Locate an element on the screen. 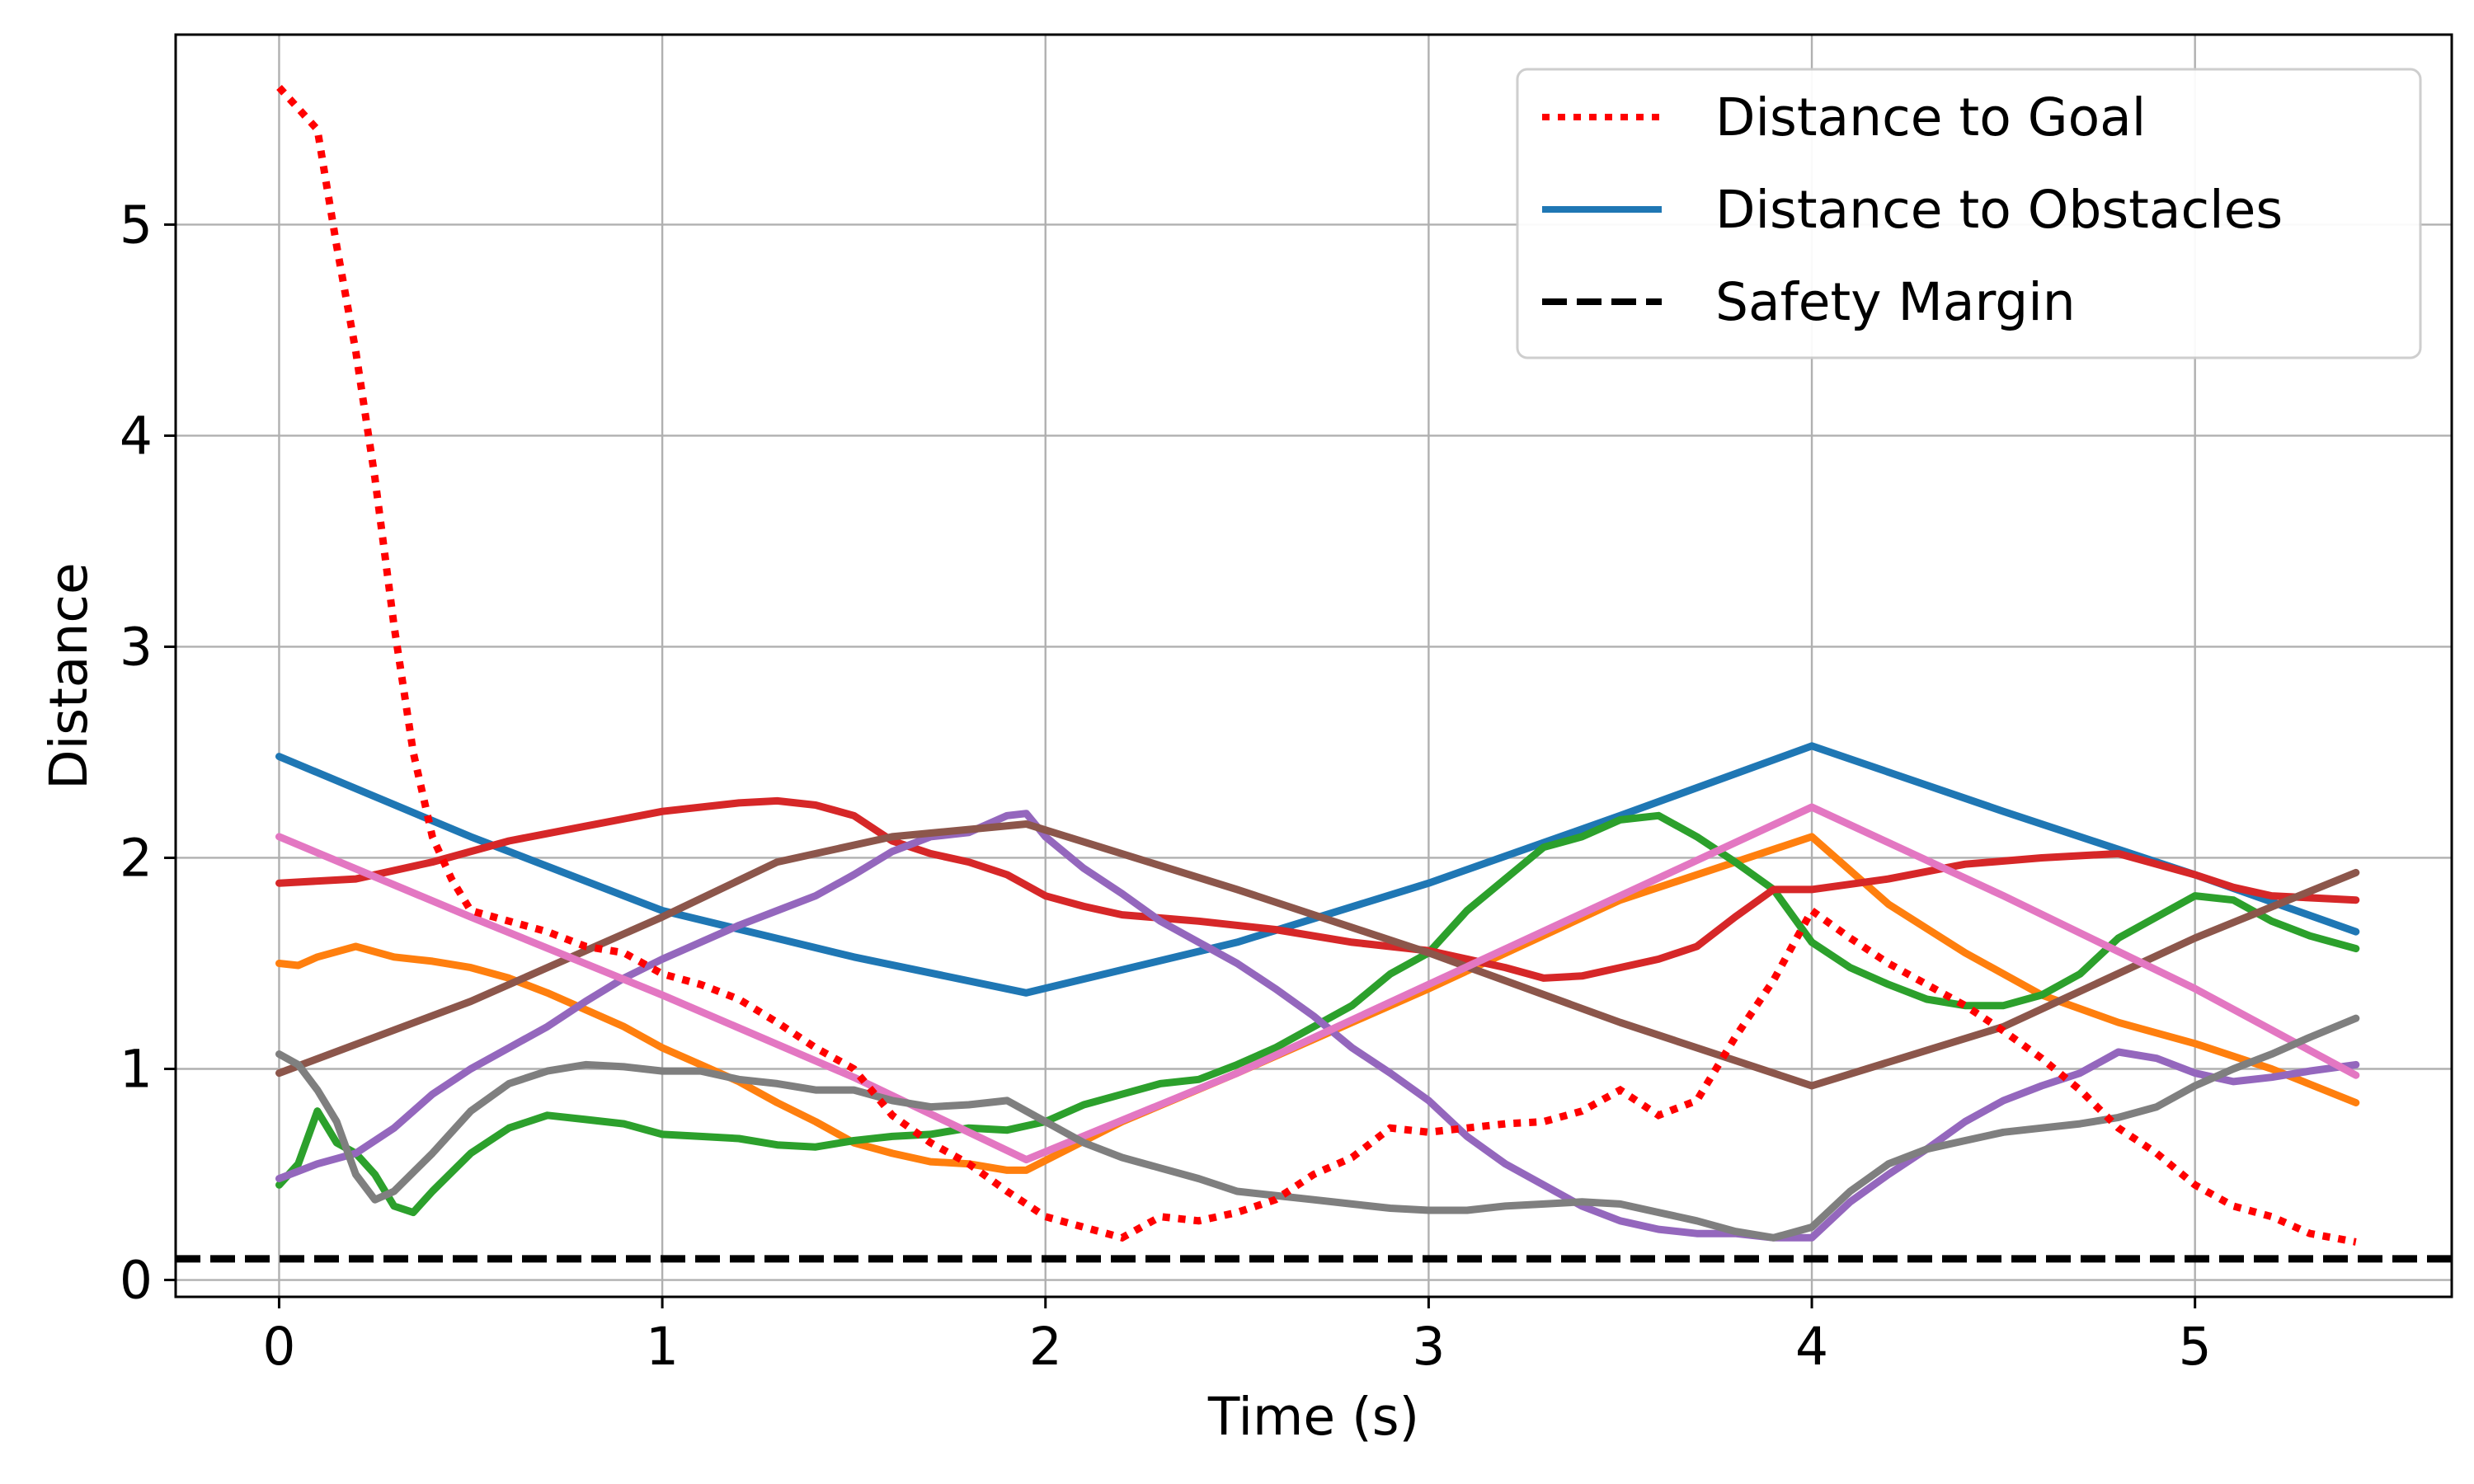 The width and height of the screenshot is (2474, 1484). legend-label-obstacles: Distance to Obstacles is located at coordinates (1999, 210).